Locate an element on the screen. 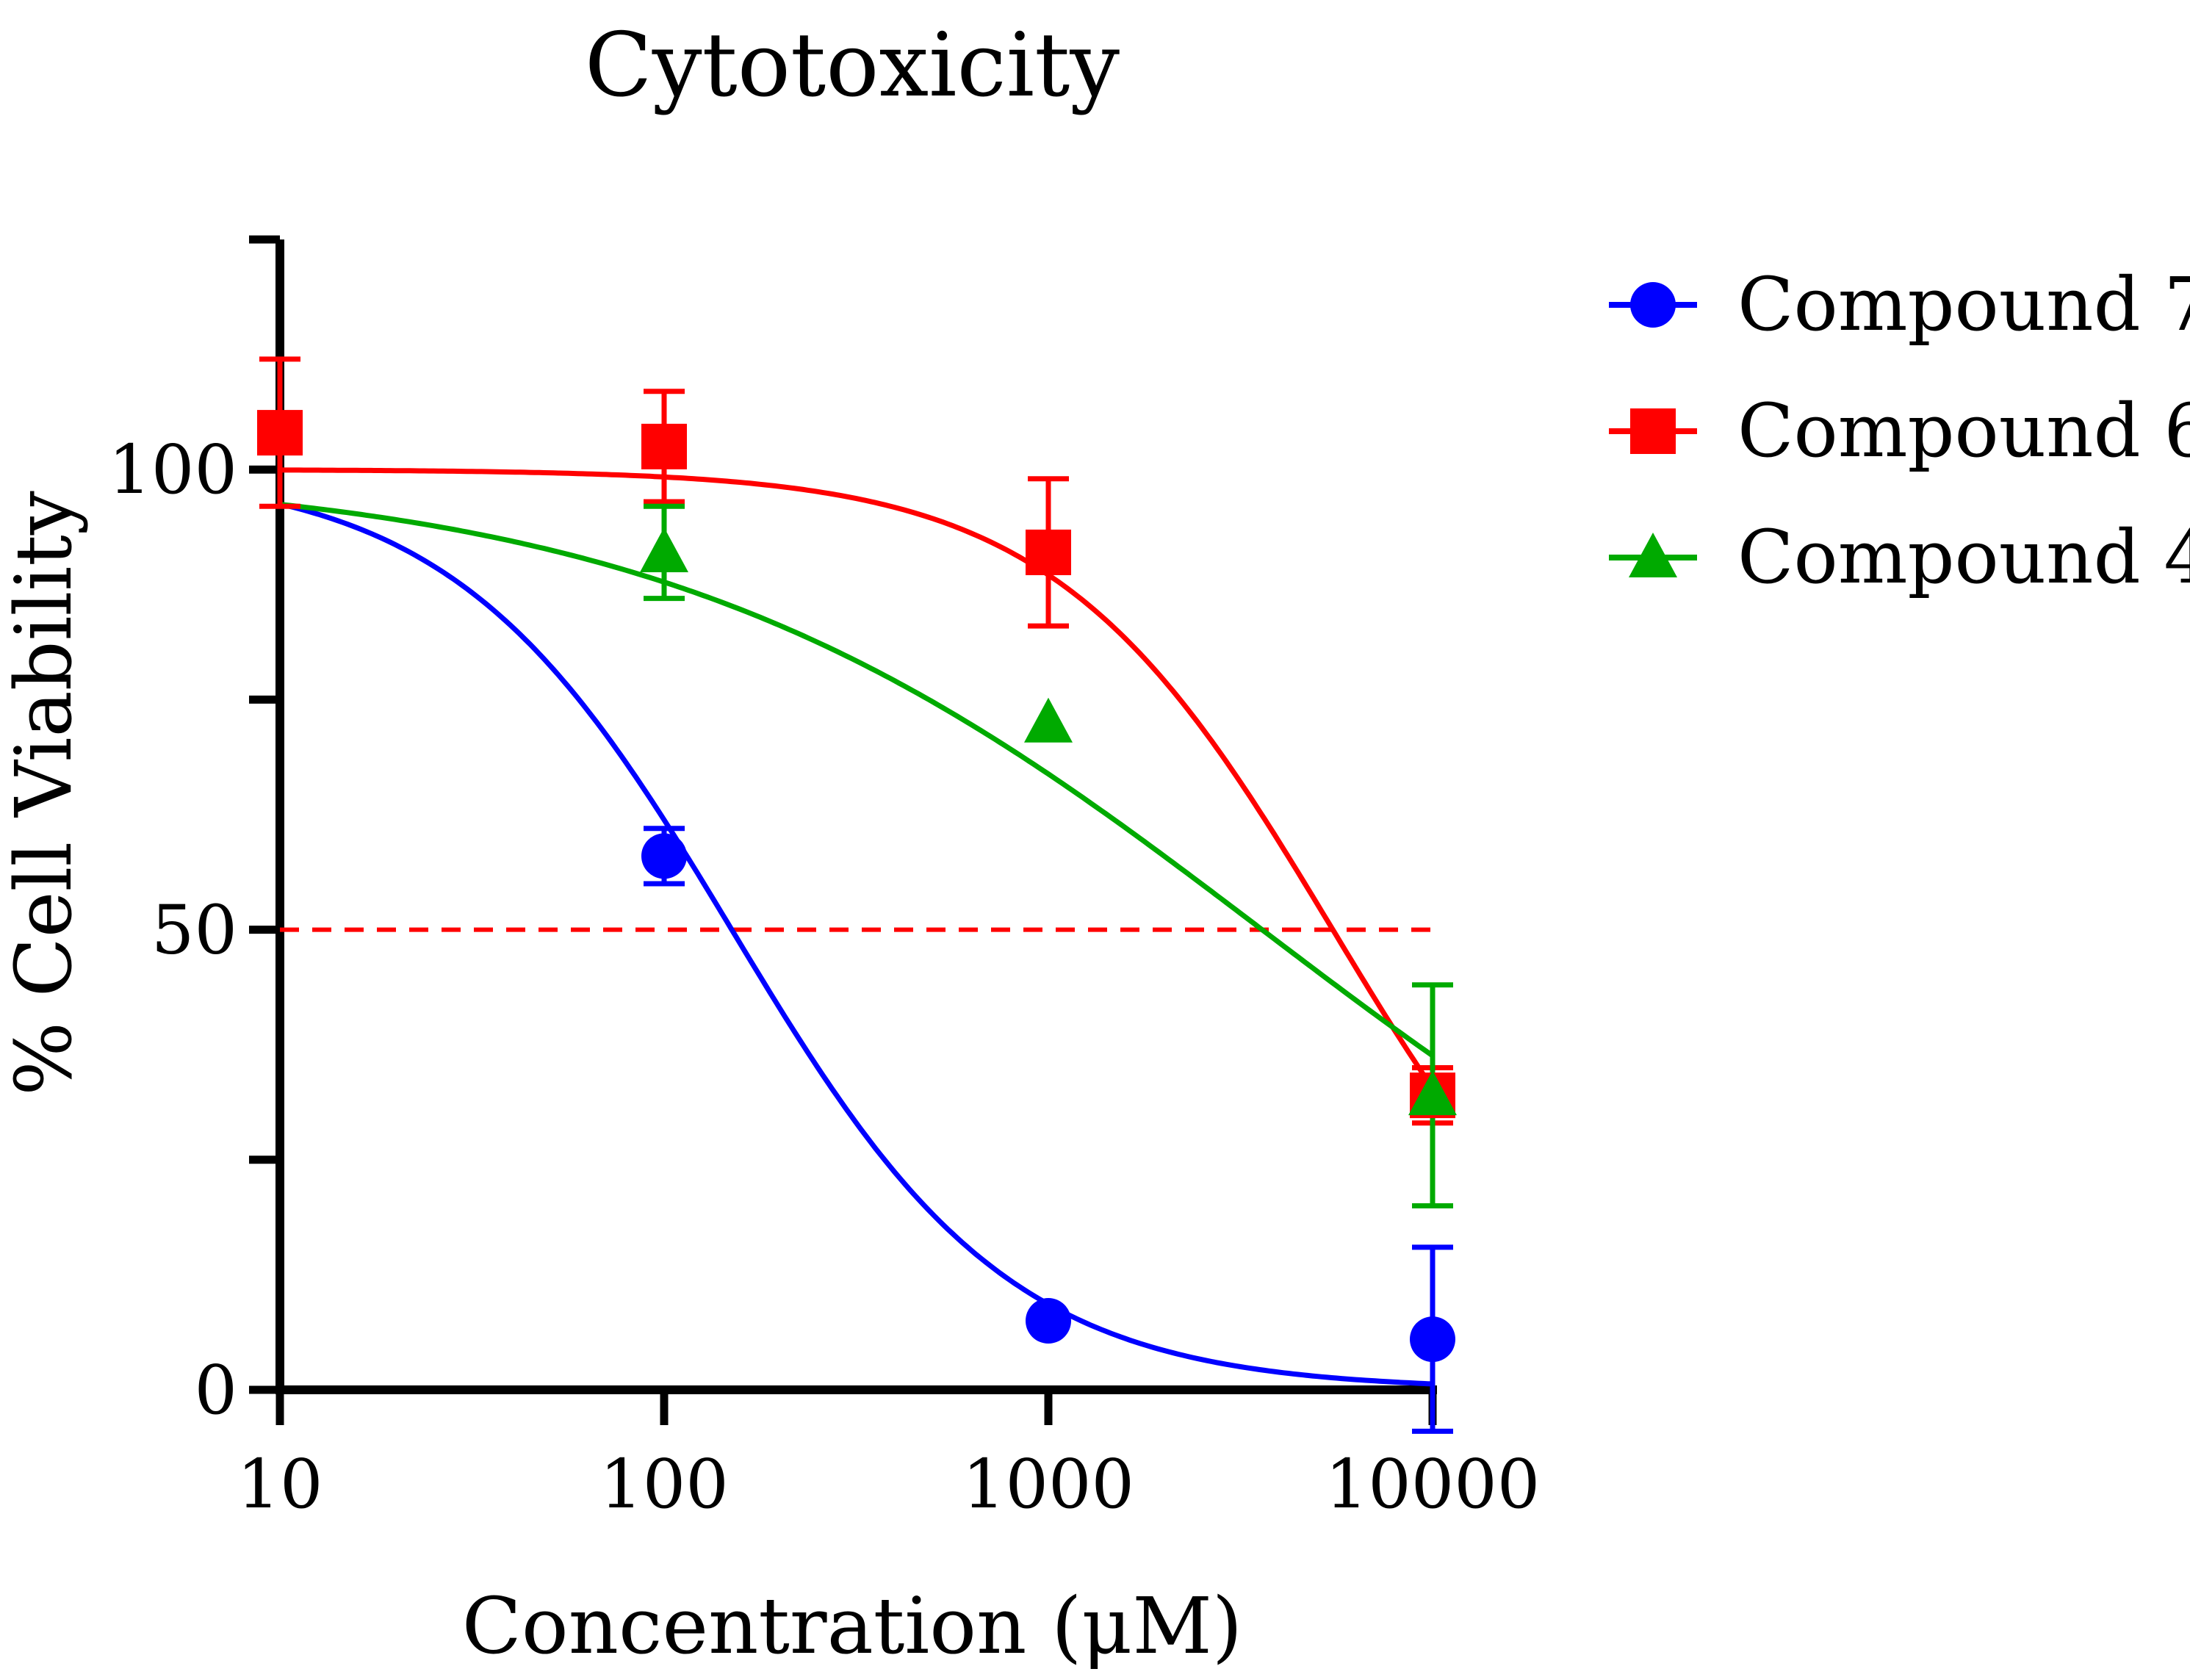  legend-item: Compound 7 is located at coordinates (1900, 304).